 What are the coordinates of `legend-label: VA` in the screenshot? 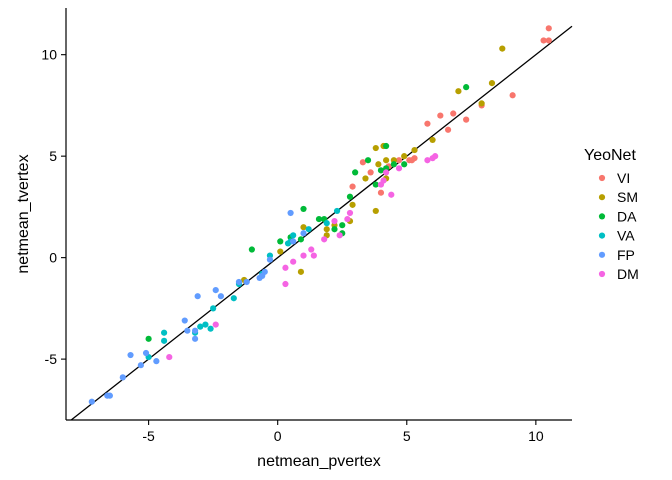 It's located at (626, 236).